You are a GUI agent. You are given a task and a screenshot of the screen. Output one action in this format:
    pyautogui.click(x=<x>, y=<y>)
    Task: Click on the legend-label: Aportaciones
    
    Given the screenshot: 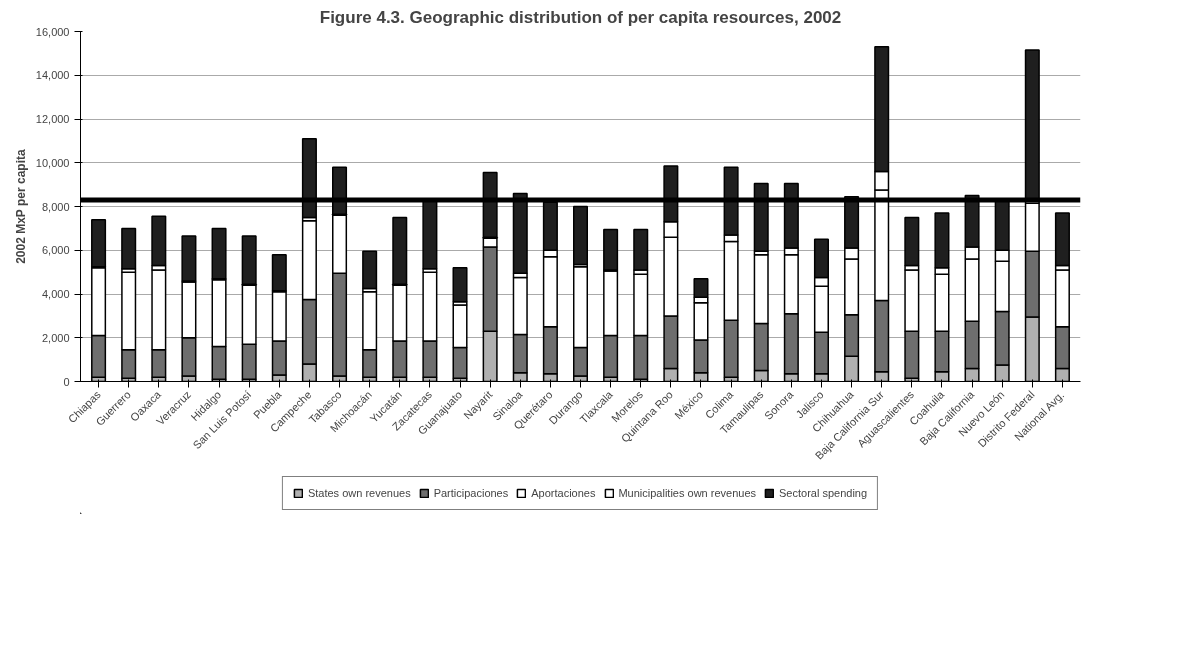 What is the action you would take?
    pyautogui.click(x=563, y=493)
    